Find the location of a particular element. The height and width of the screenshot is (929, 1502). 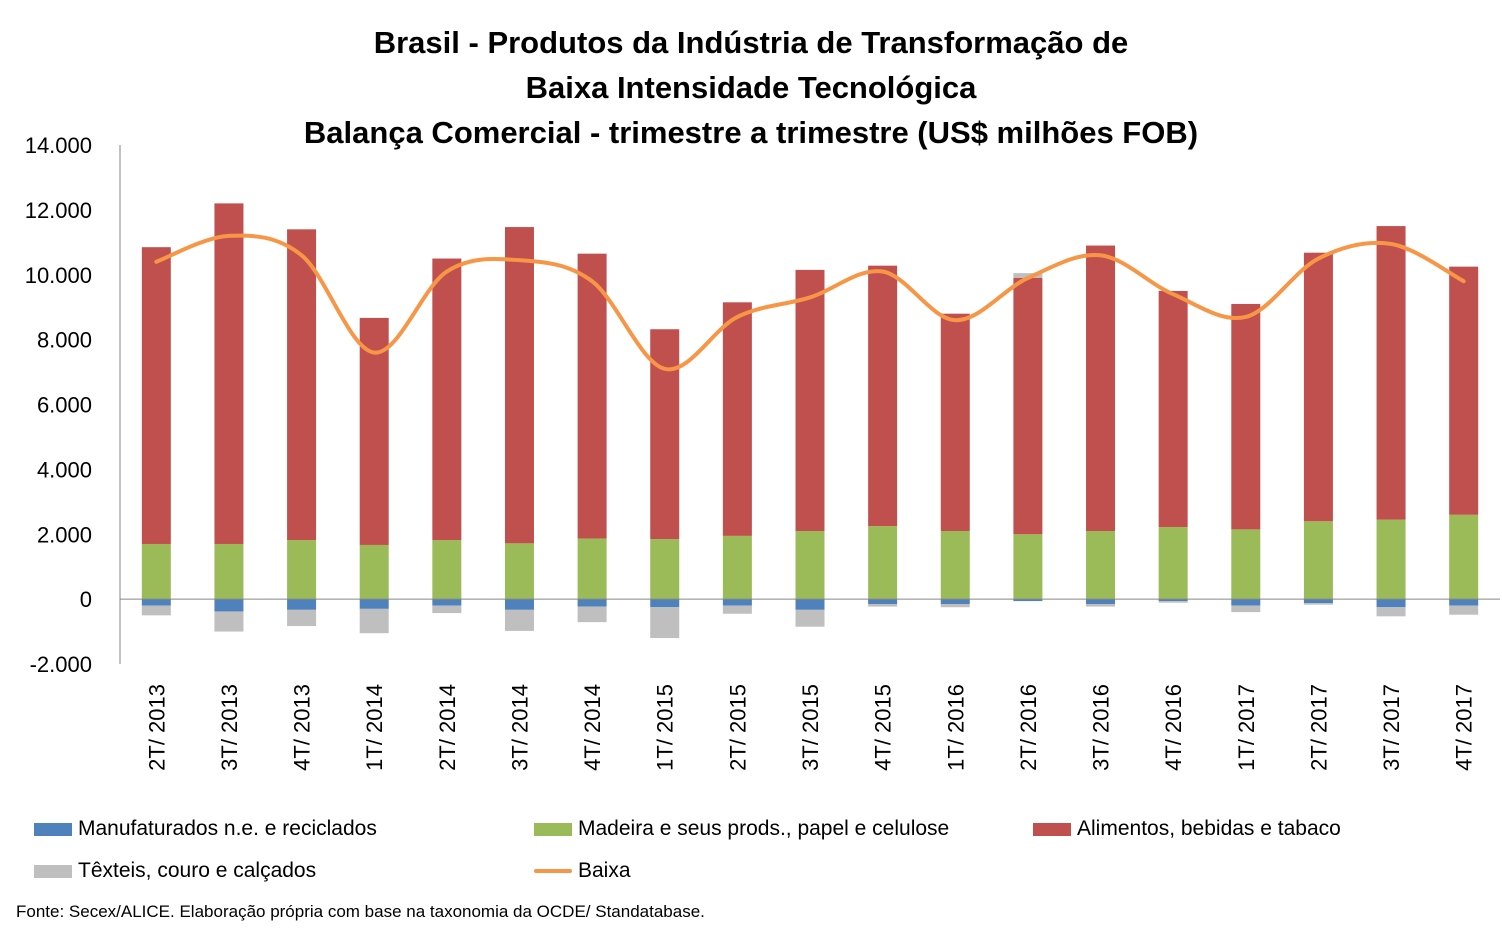

legend-line-baixa is located at coordinates (553, 871).